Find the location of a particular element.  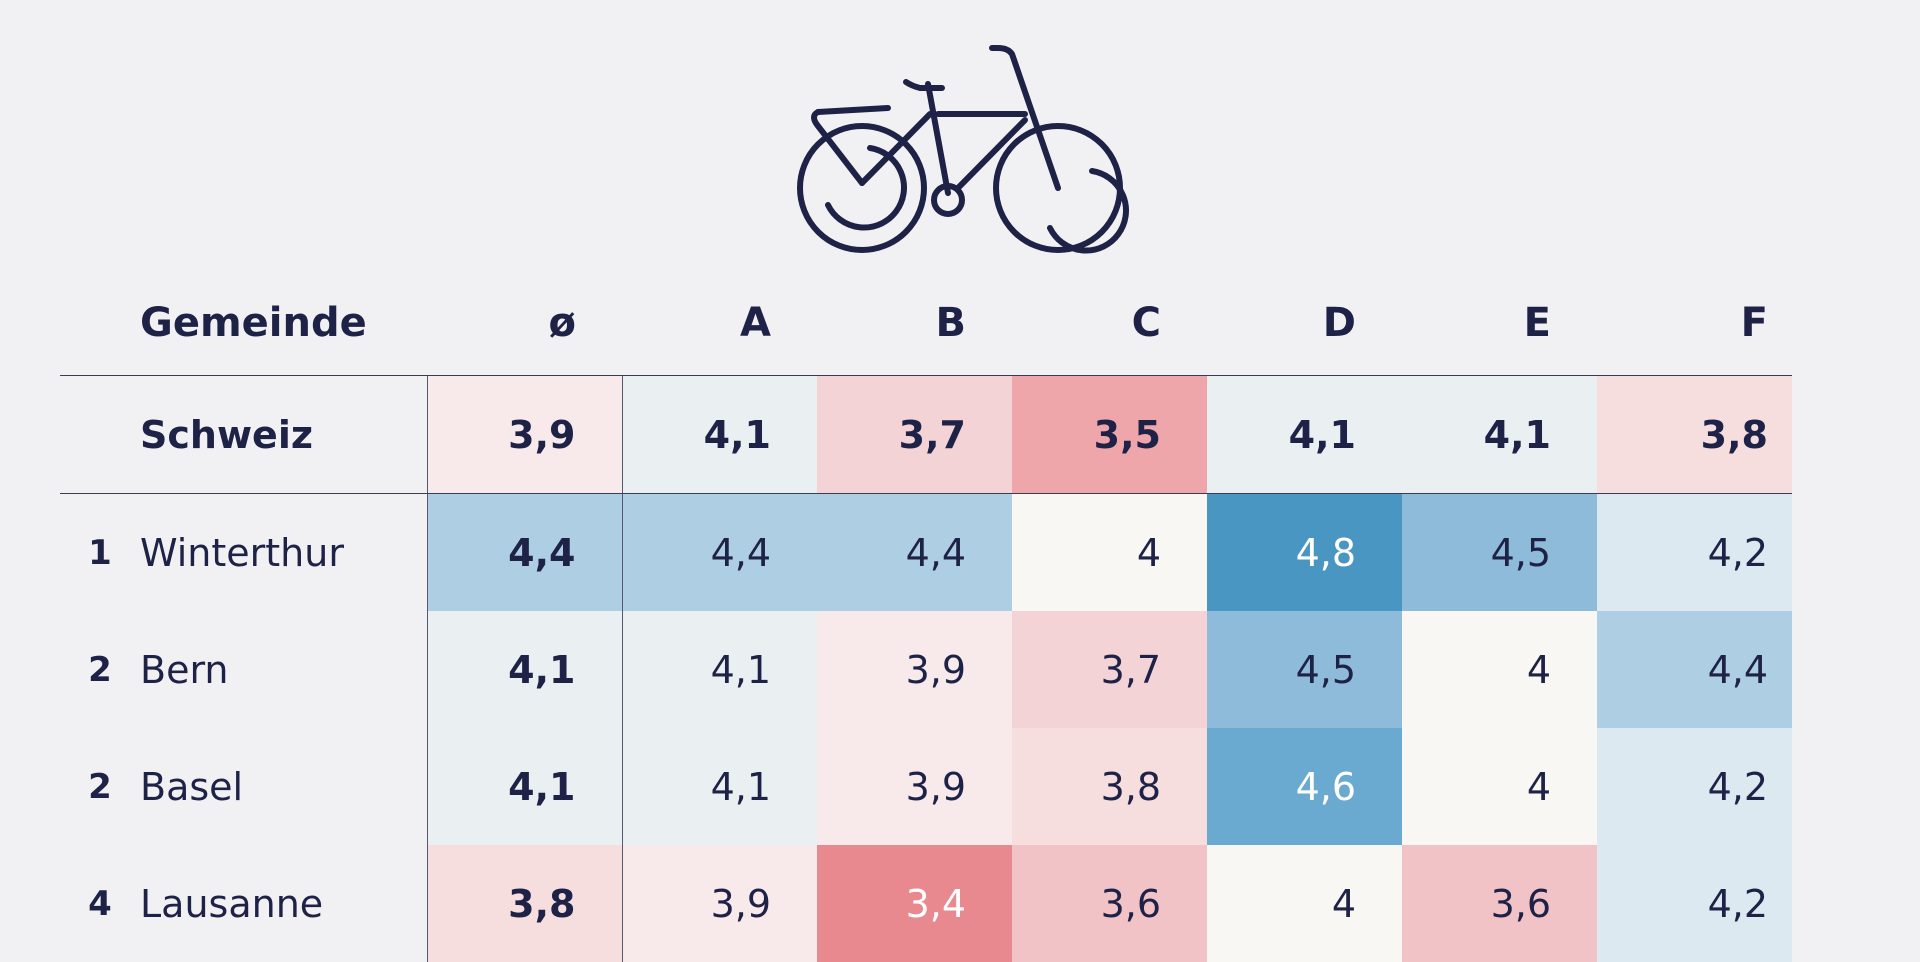

cell-e: 3,6 is located at coordinates (1499, 903).